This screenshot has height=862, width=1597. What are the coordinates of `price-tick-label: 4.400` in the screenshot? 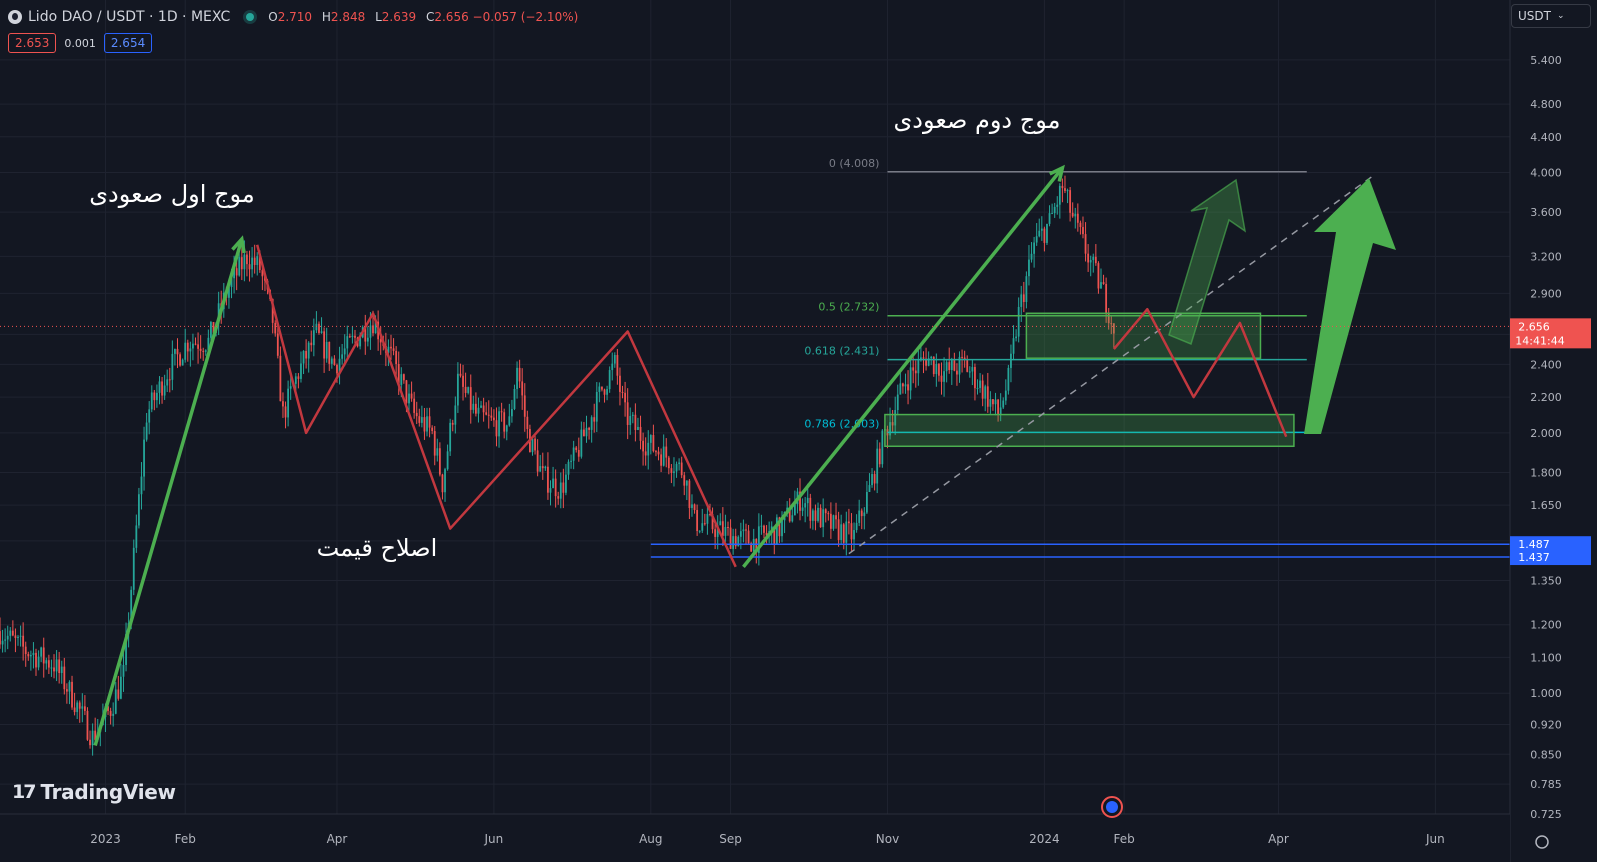 It's located at (1546, 137).